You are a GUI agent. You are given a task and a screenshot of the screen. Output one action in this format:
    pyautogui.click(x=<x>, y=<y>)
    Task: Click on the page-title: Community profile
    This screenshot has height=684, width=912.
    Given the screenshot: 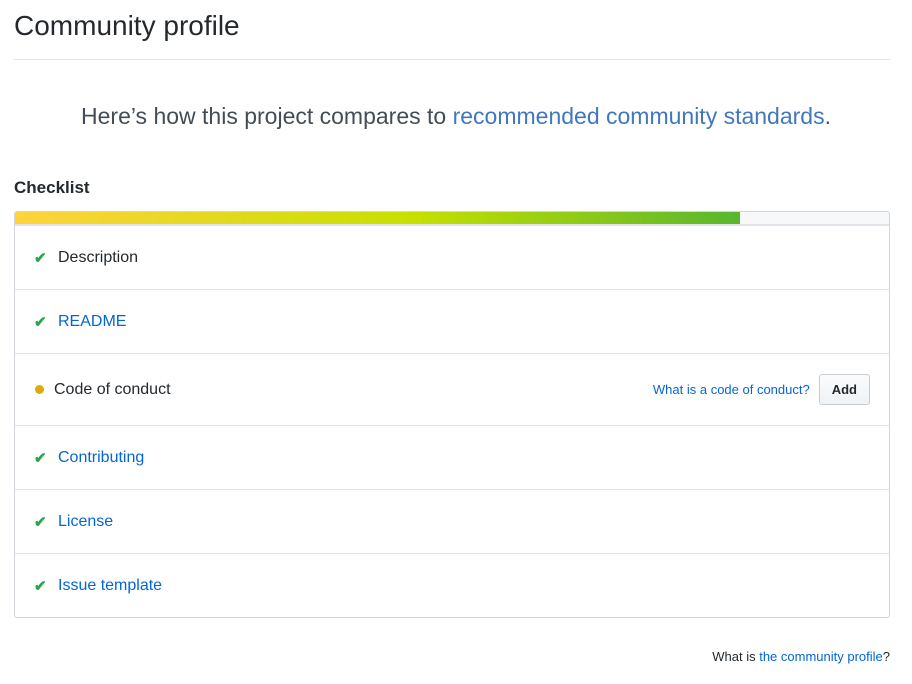 What is the action you would take?
    pyautogui.click(x=127, y=25)
    